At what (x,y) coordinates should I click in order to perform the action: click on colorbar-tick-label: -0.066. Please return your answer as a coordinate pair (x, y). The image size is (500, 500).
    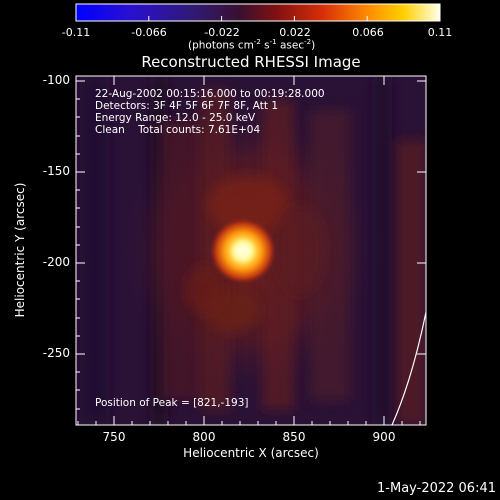
    Looking at the image, I should click on (149, 32).